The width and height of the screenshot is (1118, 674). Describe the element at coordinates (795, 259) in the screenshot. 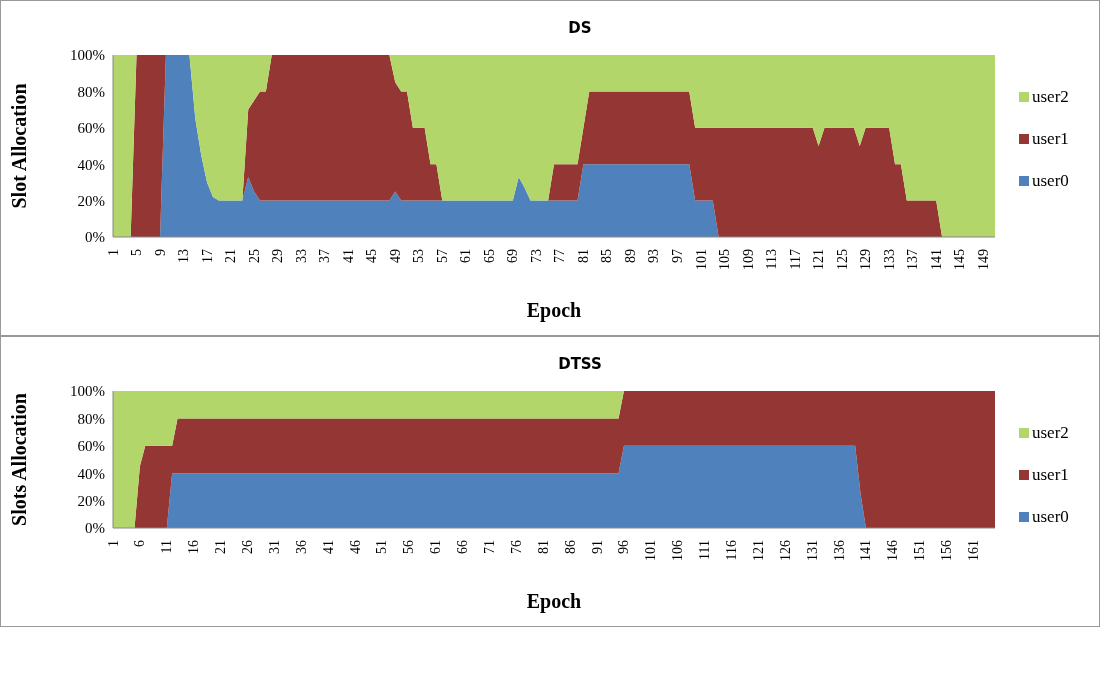

I see `x-tick-label: 117` at that location.